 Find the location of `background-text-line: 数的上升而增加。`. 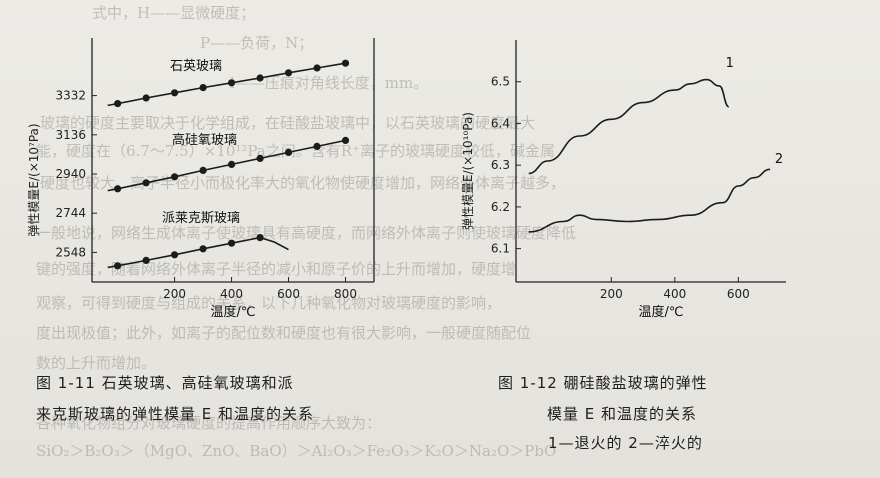

background-text-line: 数的上升而增加。 is located at coordinates (96, 363).